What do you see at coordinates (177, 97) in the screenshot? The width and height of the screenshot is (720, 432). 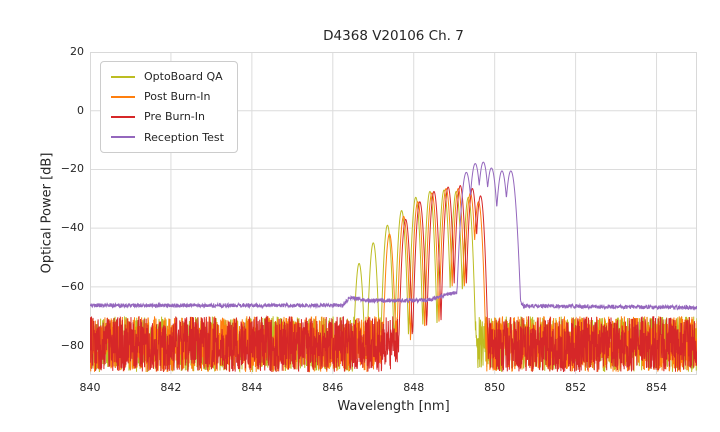 I see `legend-label: Post Burn-In` at bounding box center [177, 97].